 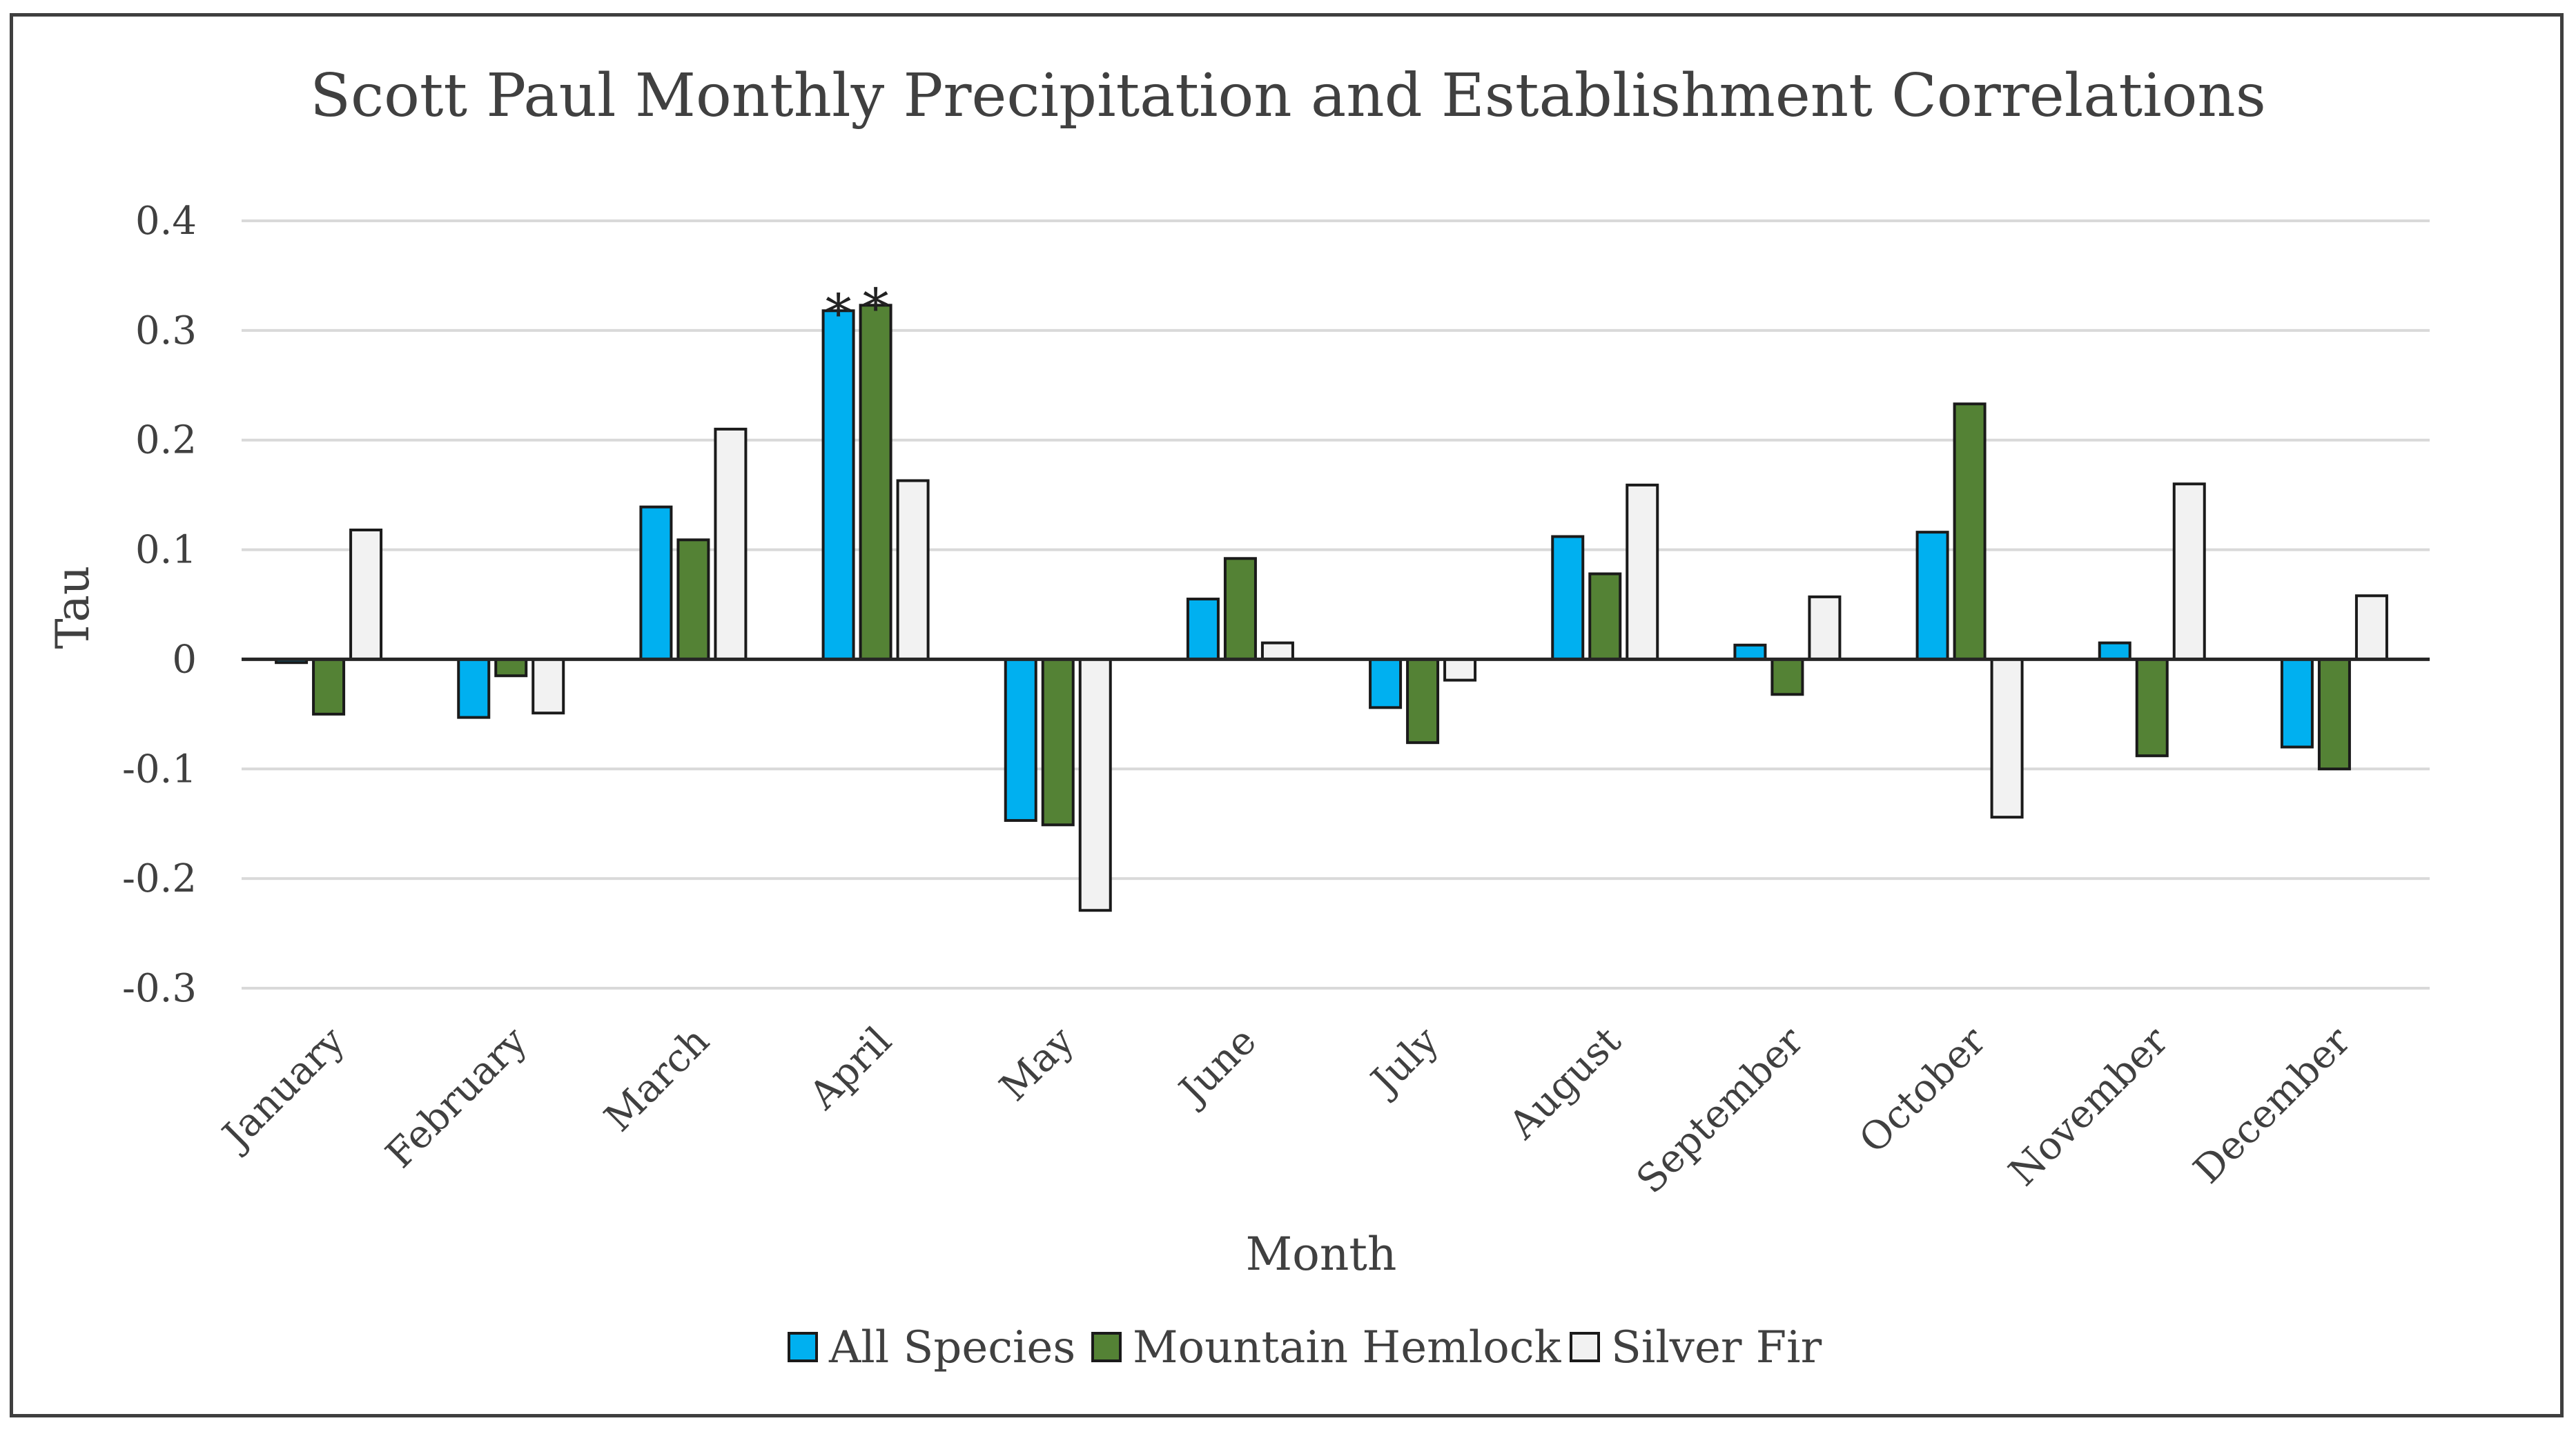 What do you see at coordinates (166, 330) in the screenshot?
I see `y-tick-label: 0.3` at bounding box center [166, 330].